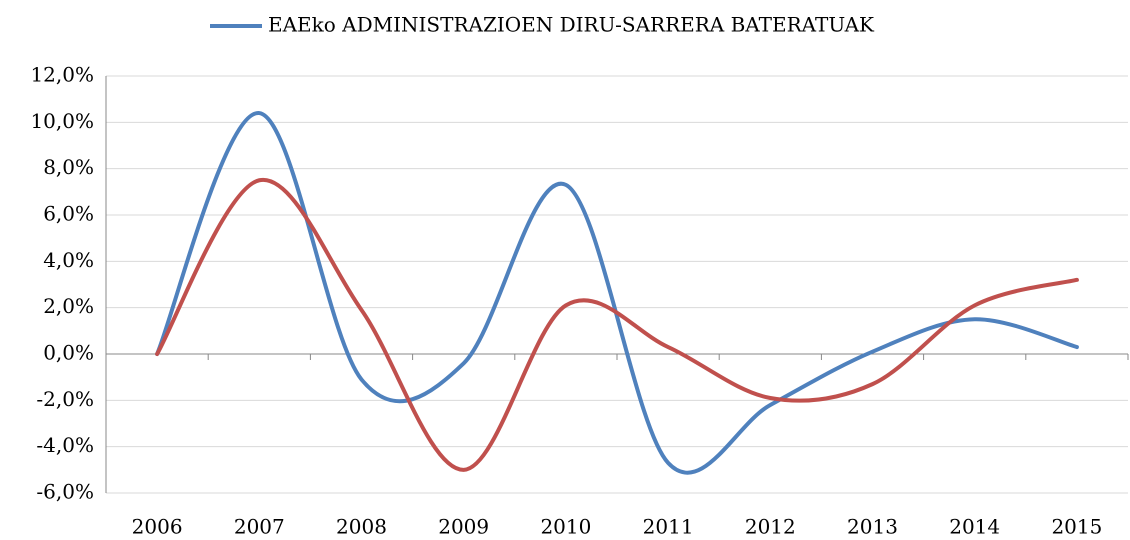 Image resolution: width=1130 pixels, height=540 pixels. Describe the element at coordinates (1076, 527) in the screenshot. I see `x-tick-label: 2015` at that location.